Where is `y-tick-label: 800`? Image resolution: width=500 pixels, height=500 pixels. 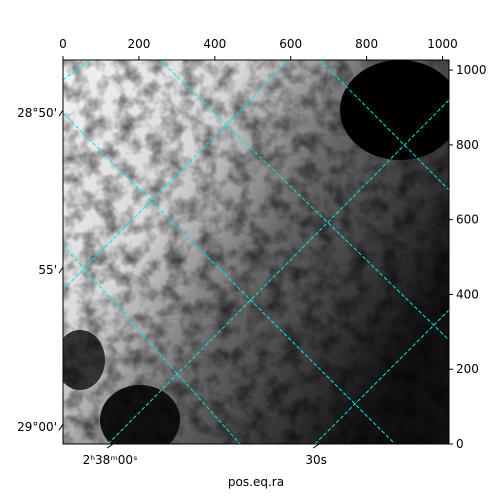
y-tick-label: 800 is located at coordinates (467, 145).